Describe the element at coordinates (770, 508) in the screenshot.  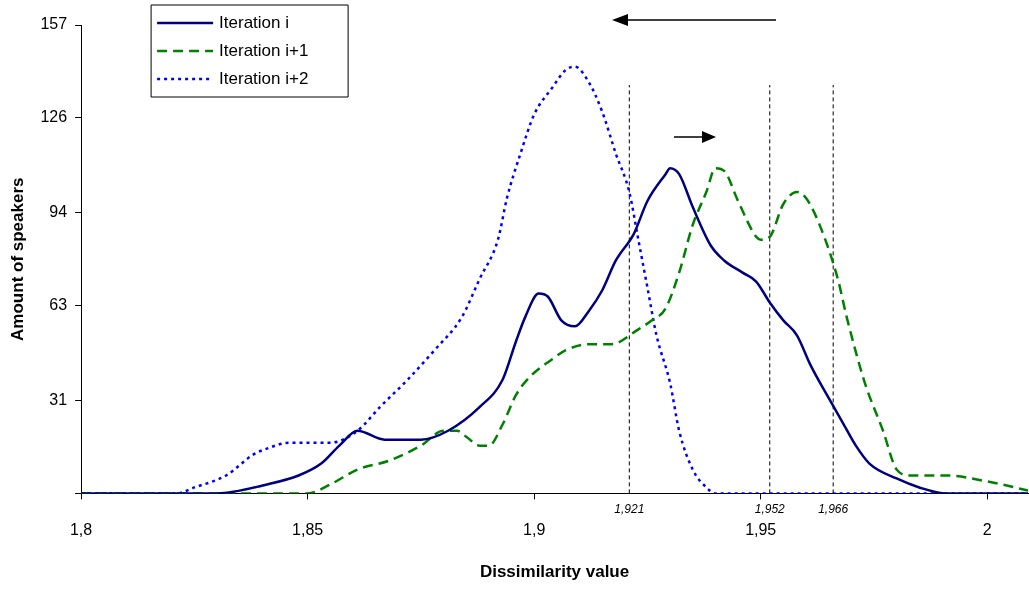
I see `ref-line-label: 1,952` at that location.